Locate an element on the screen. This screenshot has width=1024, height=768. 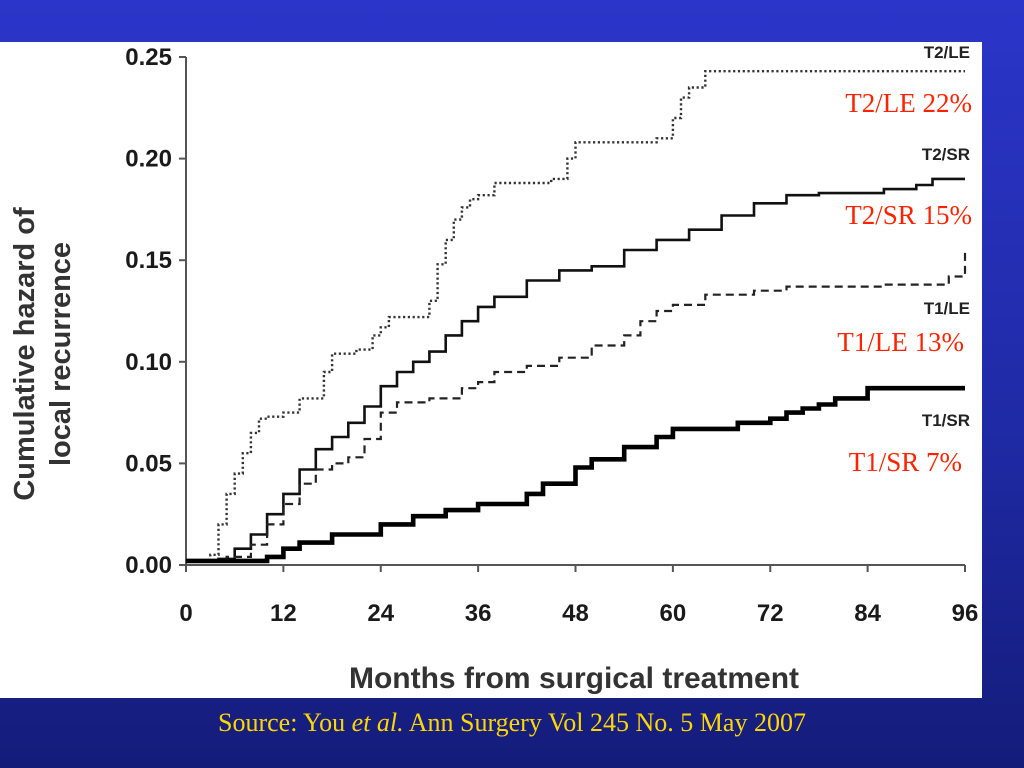
x-axis-title: Months from surgical treatment is located at coordinates (574, 678).